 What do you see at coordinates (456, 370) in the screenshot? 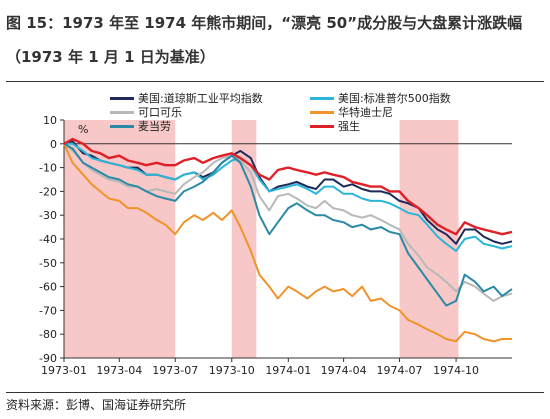
I see `x-tick-label: 1974-10` at bounding box center [456, 370].